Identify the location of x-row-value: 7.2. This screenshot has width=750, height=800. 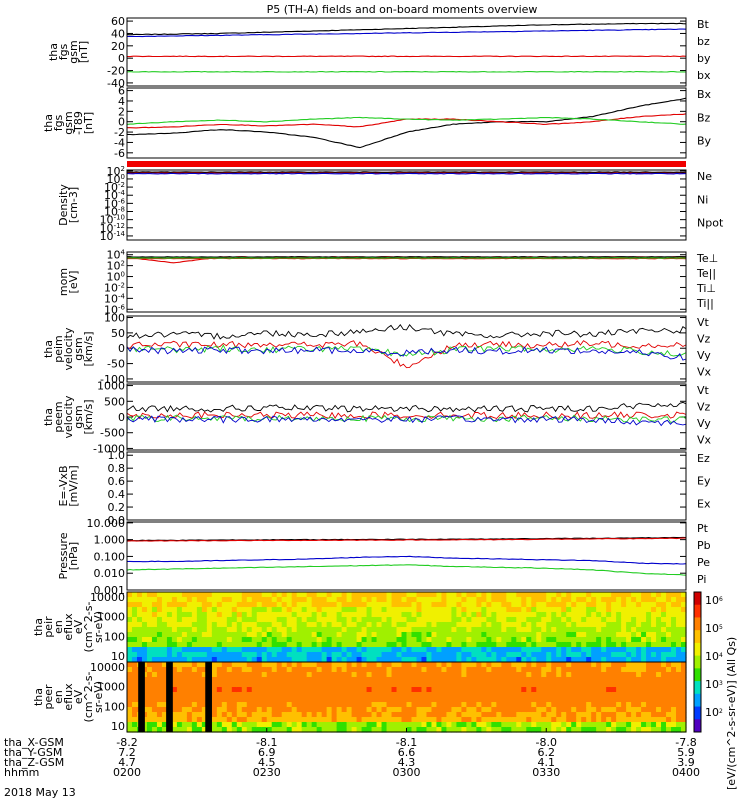
(127, 752).